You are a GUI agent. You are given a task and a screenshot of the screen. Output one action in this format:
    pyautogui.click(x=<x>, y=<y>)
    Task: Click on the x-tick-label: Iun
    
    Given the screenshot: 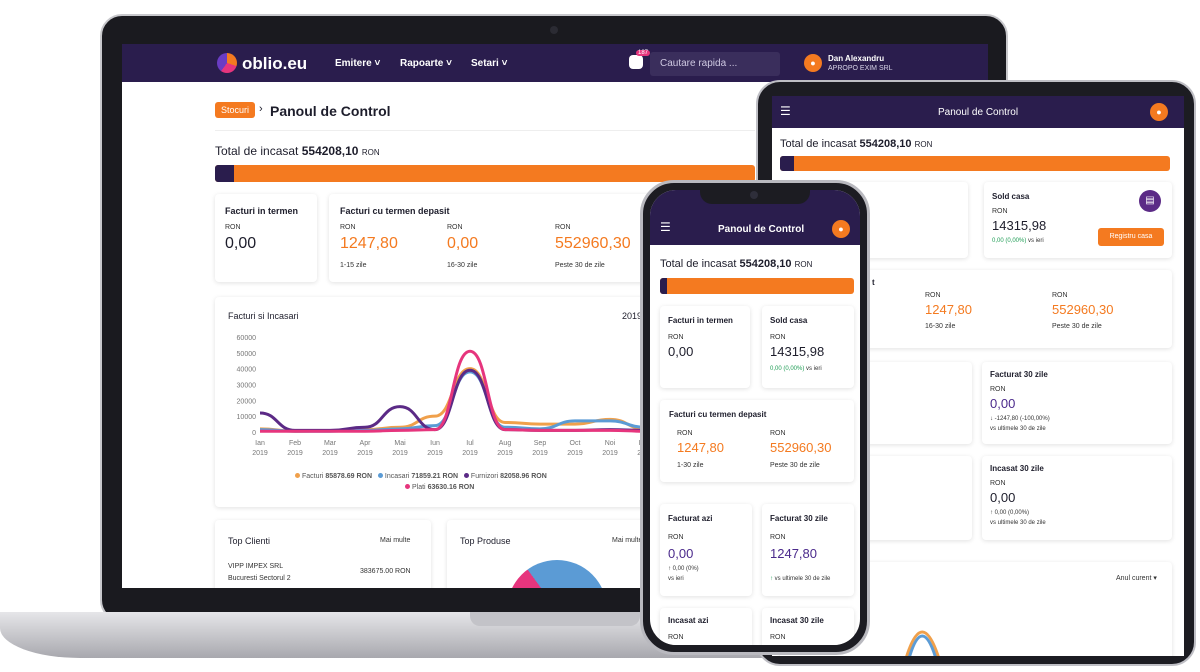 What is the action you would take?
    pyautogui.click(x=435, y=443)
    